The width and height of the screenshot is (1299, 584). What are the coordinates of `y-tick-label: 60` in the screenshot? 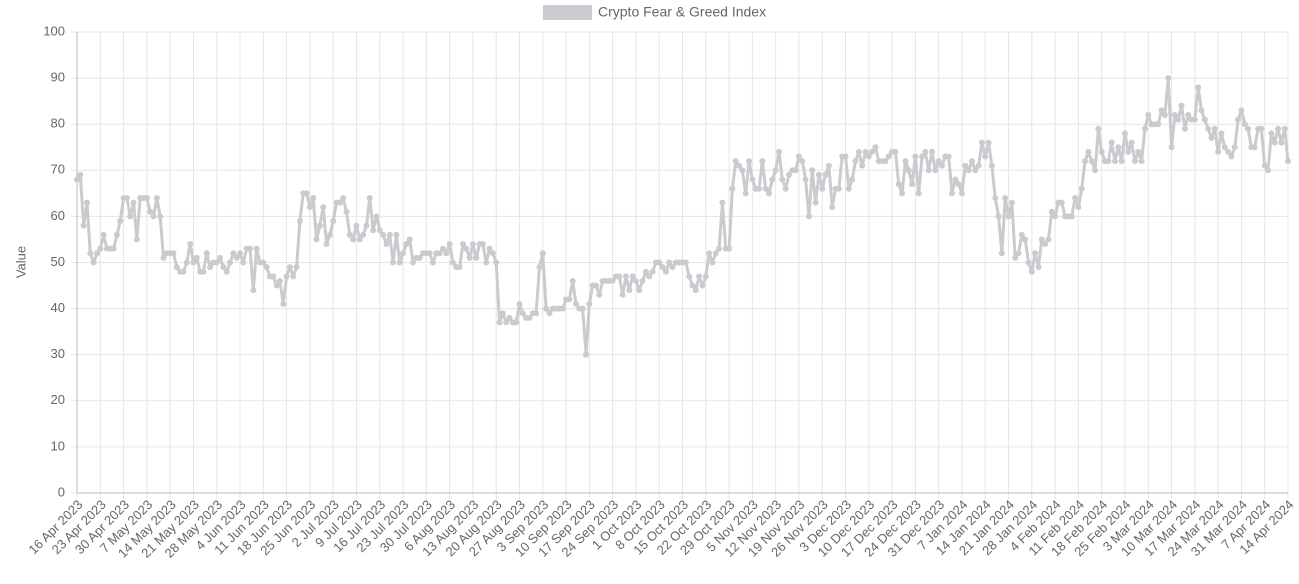 It's located at (58, 215).